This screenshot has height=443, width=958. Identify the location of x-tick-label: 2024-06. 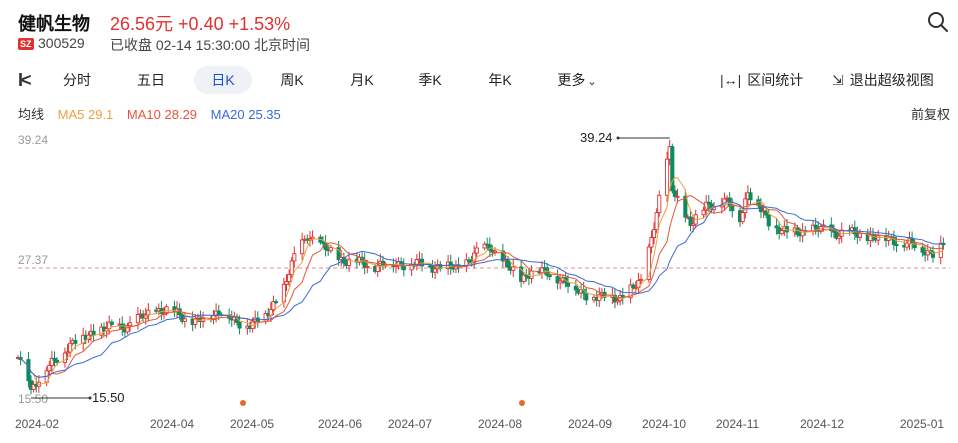
(340, 424).